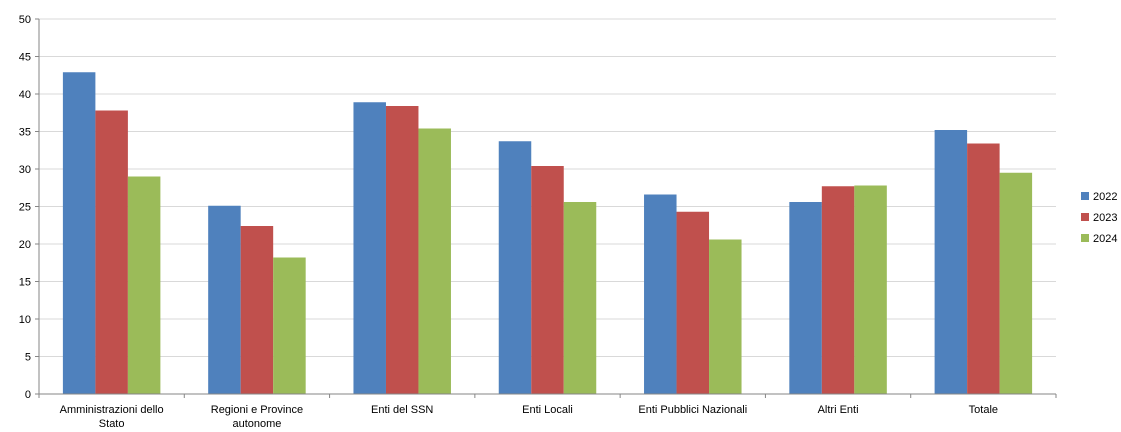  What do you see at coordinates (692, 410) in the screenshot?
I see `x-category-label: Enti Pubblici Nazionali` at bounding box center [692, 410].